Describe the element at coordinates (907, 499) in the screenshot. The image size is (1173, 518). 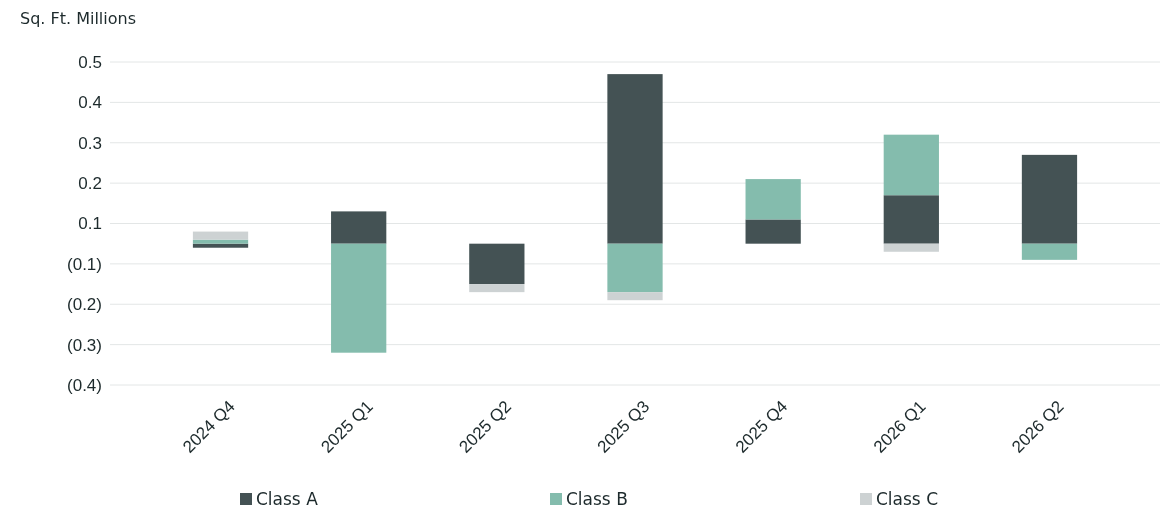
I see `legend-label: Class C` at that location.